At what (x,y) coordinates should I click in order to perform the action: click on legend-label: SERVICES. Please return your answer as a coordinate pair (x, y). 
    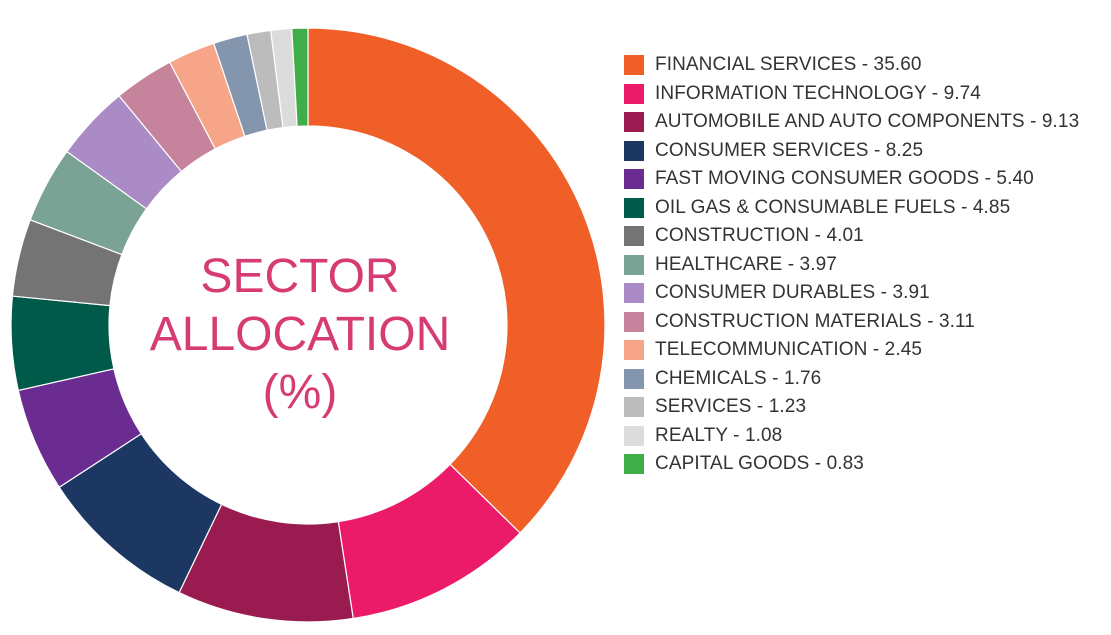
    Looking at the image, I should click on (703, 406).